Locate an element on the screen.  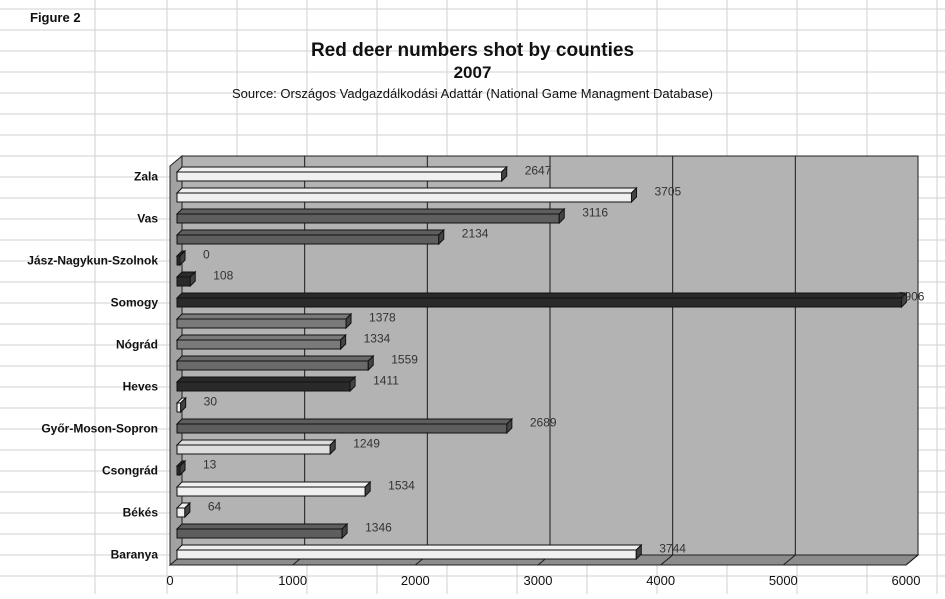
bar-value-label: 108 is located at coordinates (223, 276).